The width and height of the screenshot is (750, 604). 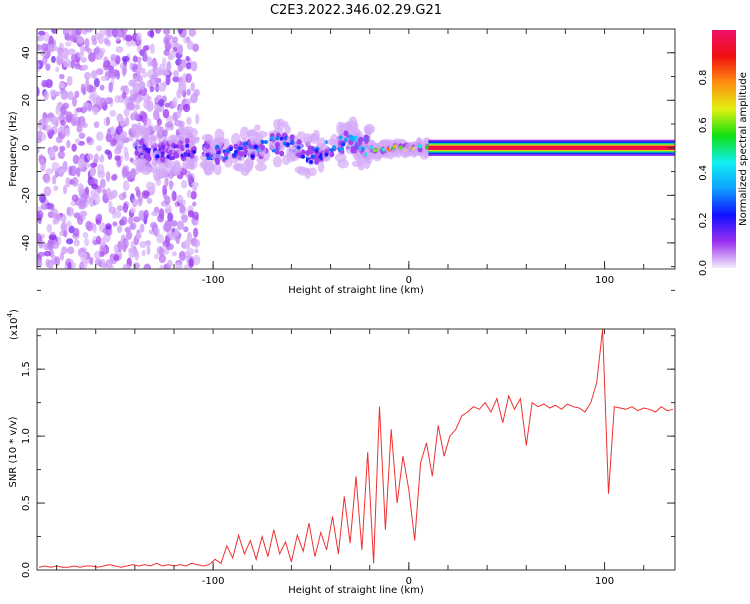 What do you see at coordinates (356, 590) in the screenshot?
I see `x-axis-label: Height of straight line (km)` at bounding box center [356, 590].